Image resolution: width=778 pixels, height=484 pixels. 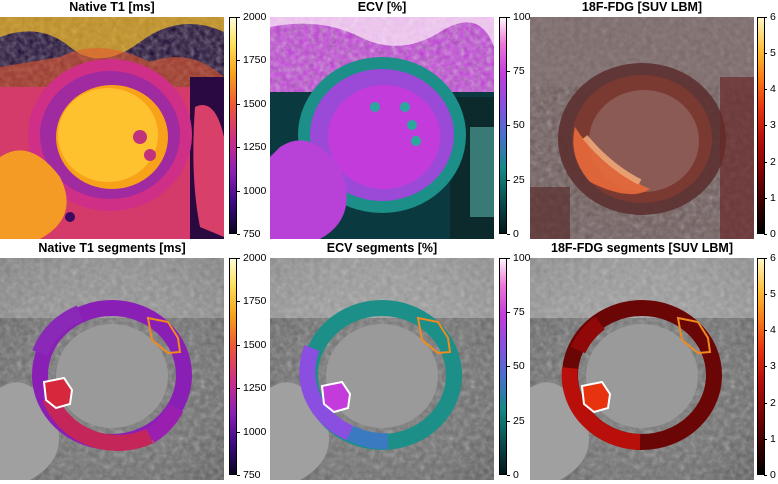 I want to click on ecv-image, so click(x=382, y=128).